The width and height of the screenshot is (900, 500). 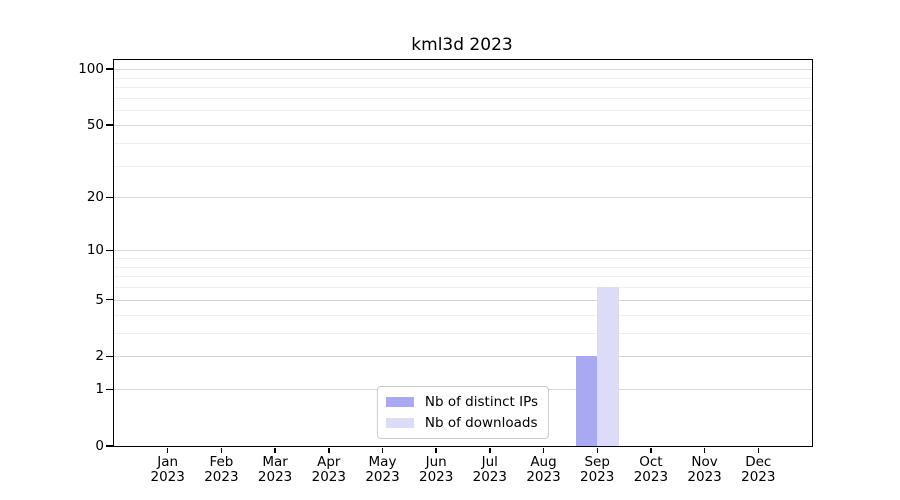 I want to click on x-tick-month: Mar, so click(x=275, y=462).